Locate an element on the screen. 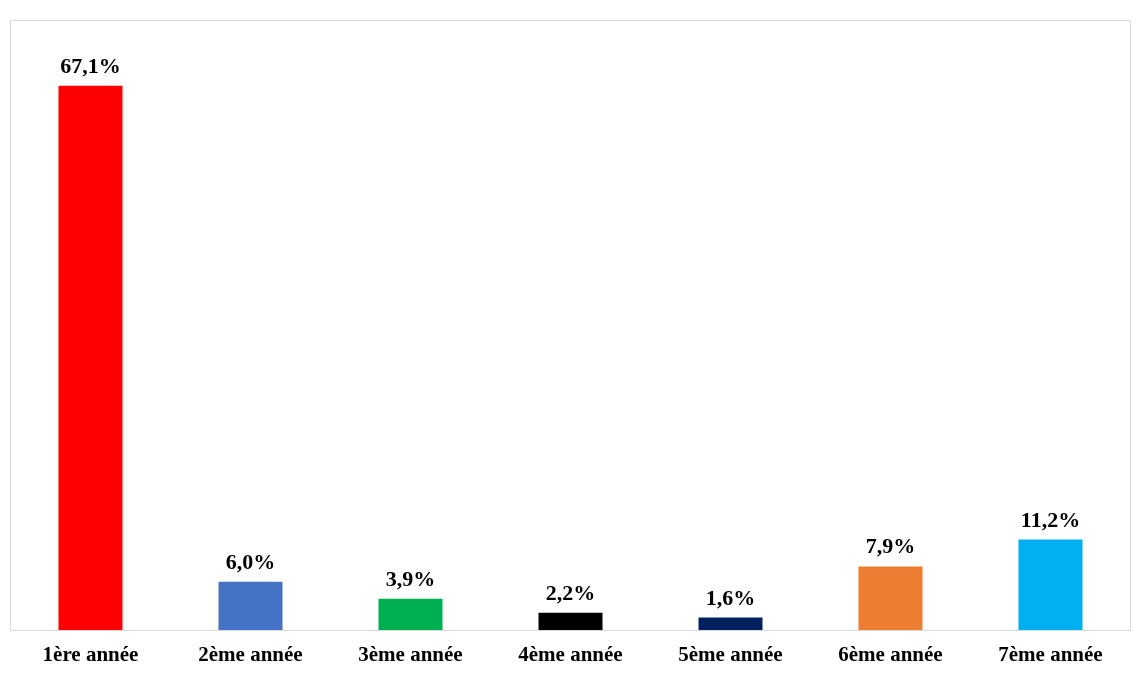  data-label: 3,9% is located at coordinates (410, 578).